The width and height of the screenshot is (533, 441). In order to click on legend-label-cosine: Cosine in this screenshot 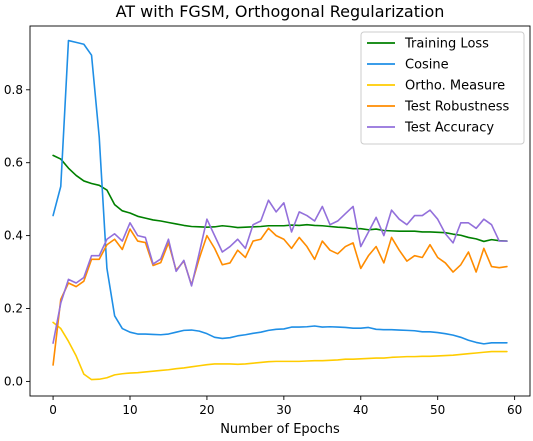, I will do `click(427, 65)`.